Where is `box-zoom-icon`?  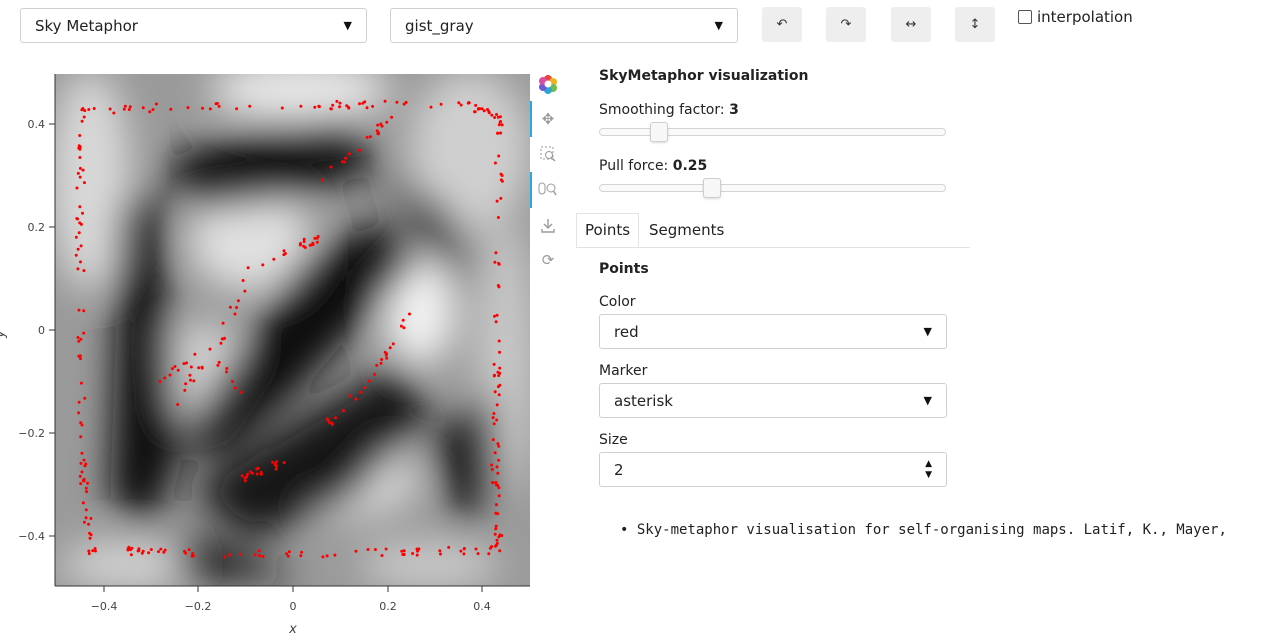 box-zoom-icon is located at coordinates (548, 154).